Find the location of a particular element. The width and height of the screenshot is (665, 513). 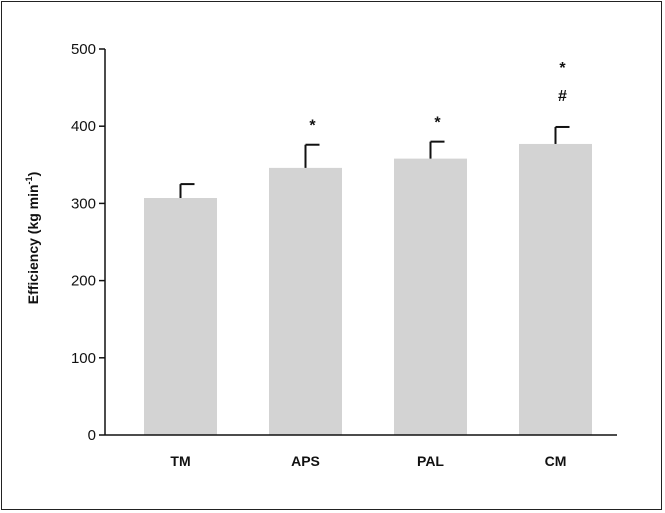

y-axis-label: Efficiency (kg min-1) is located at coordinates (32, 238).